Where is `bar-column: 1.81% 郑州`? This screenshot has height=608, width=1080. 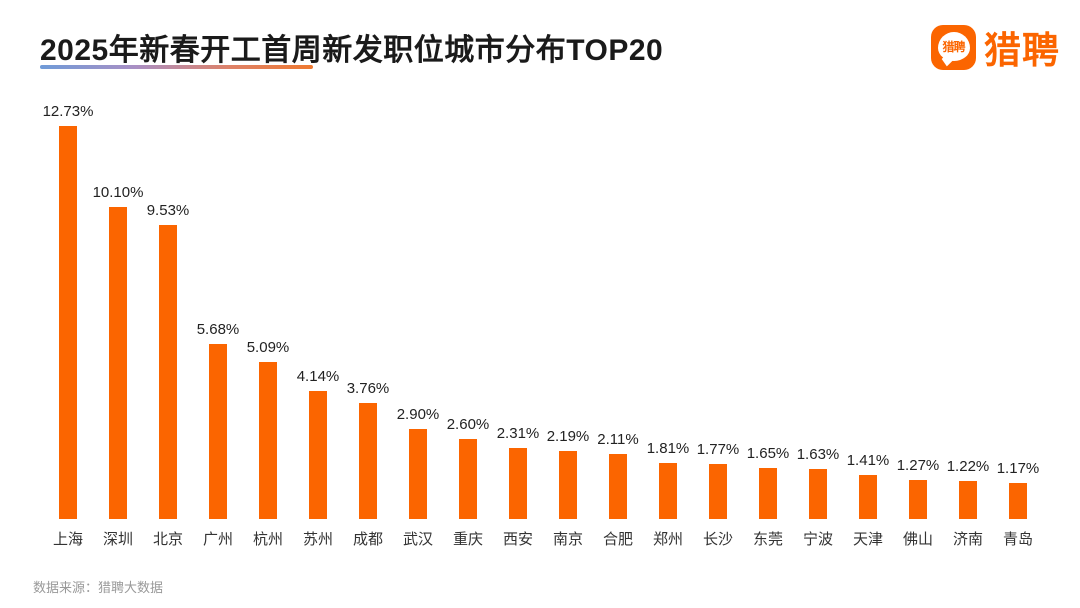
bar-column: 1.81% 郑州 is located at coordinates (668, 494).